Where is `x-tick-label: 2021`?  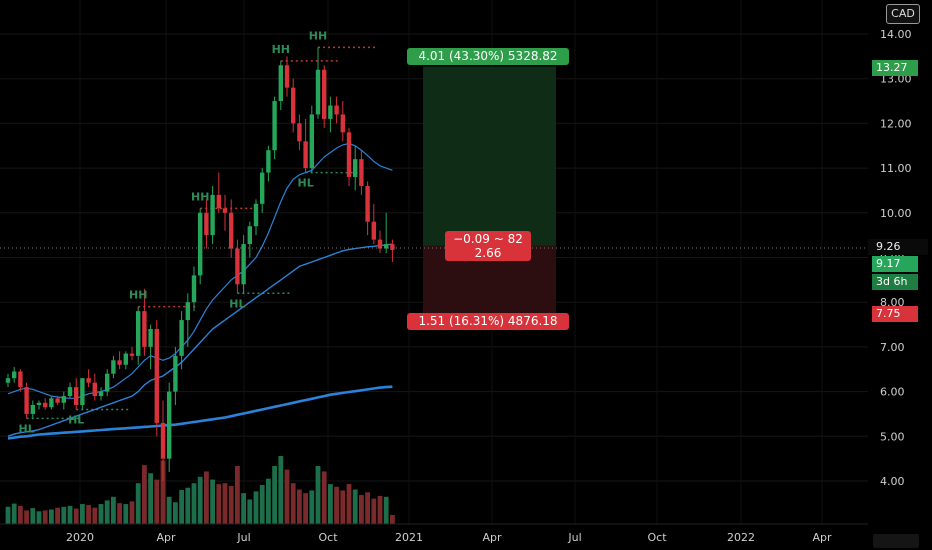 x-tick-label: 2021 is located at coordinates (409, 537).